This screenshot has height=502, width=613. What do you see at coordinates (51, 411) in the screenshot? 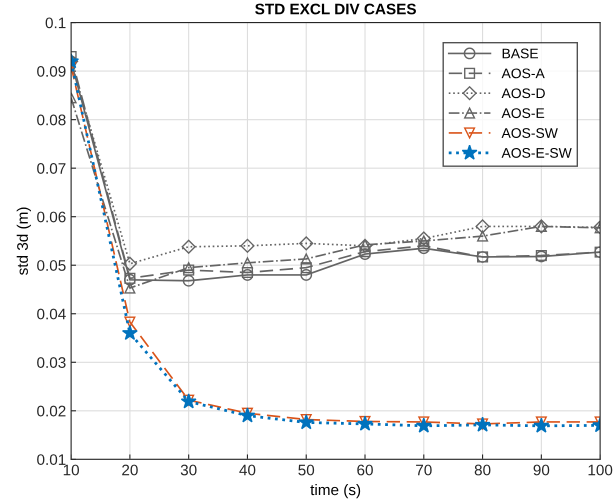
I see `y-tick-label: 0.02` at bounding box center [51, 411].